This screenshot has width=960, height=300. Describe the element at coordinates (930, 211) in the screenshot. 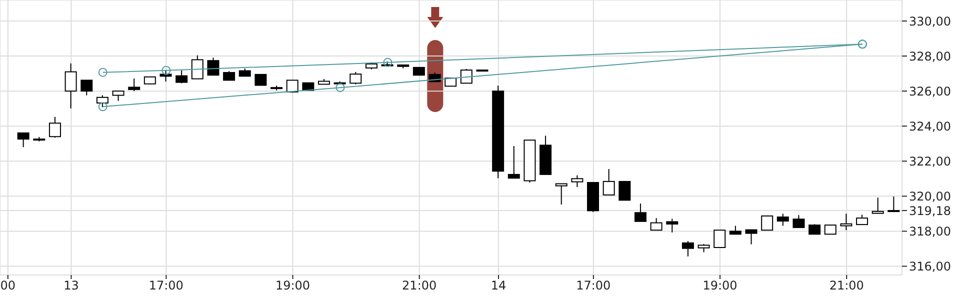

I see `y-tick-label: 319,18` at that location.